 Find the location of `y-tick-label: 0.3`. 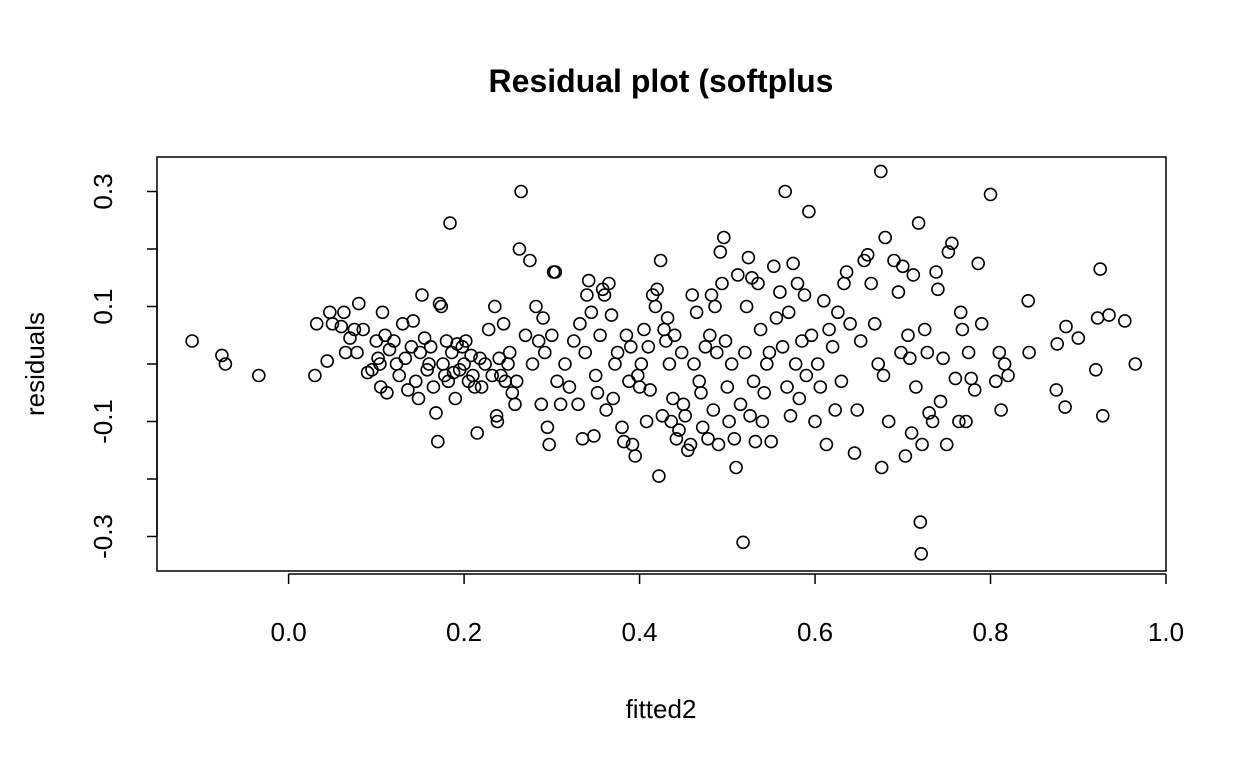

y-tick-label: 0.3 is located at coordinates (103, 191).